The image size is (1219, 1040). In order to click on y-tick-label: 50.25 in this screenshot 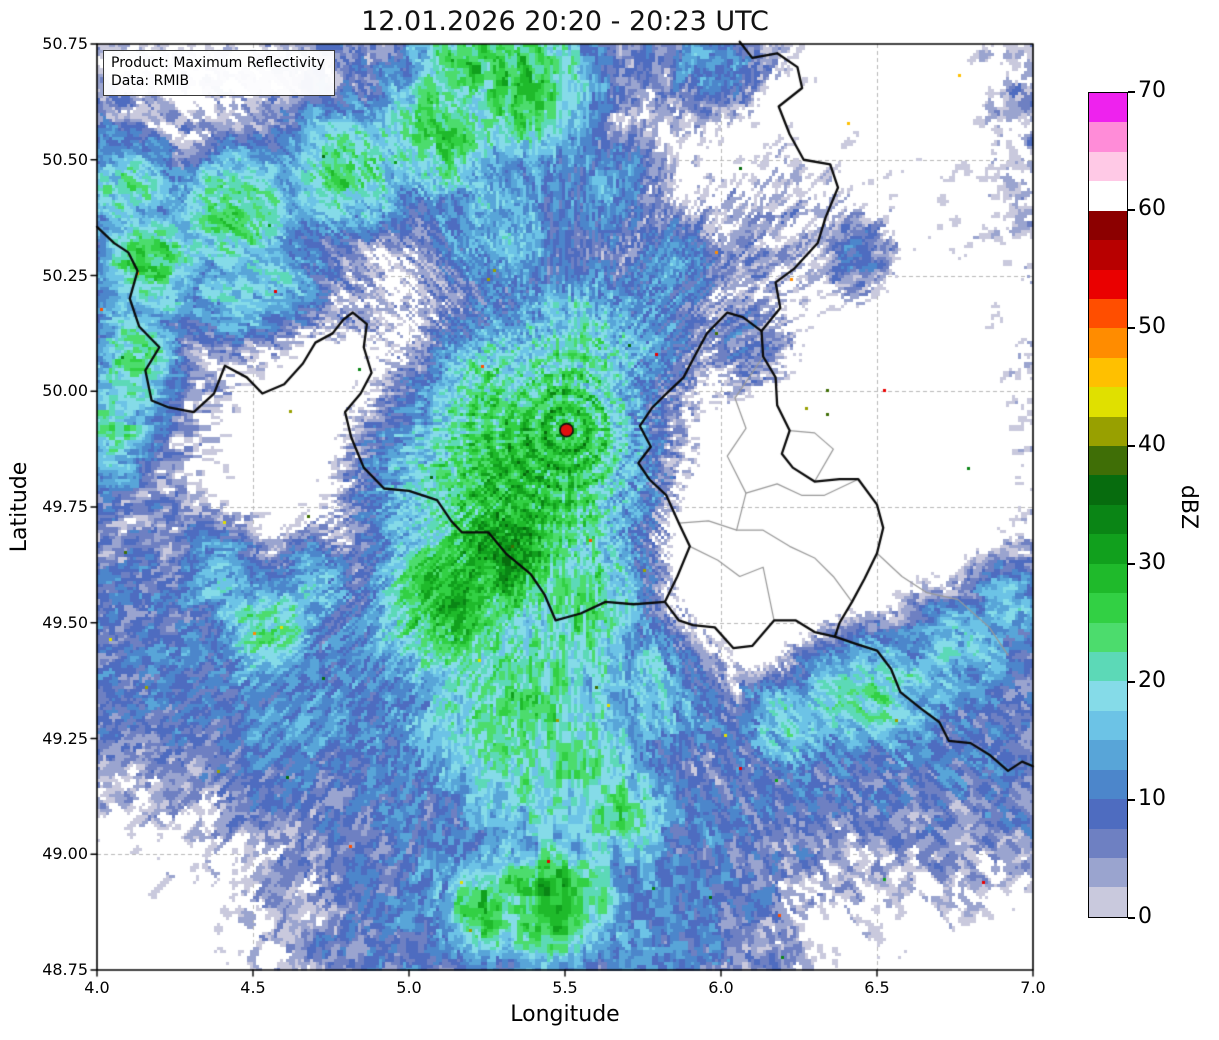, I will do `click(65, 275)`.